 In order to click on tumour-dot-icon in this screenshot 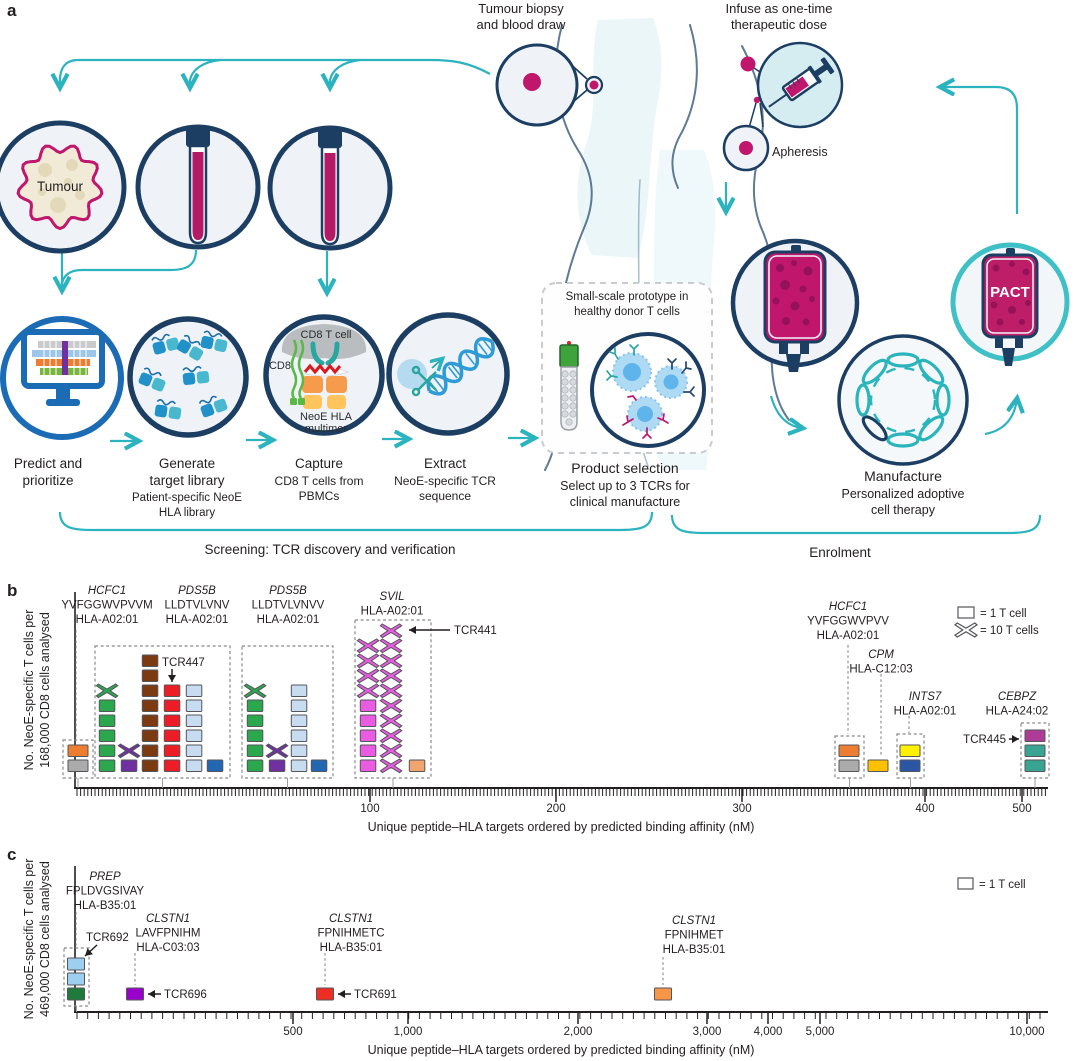, I will do `click(532, 82)`.